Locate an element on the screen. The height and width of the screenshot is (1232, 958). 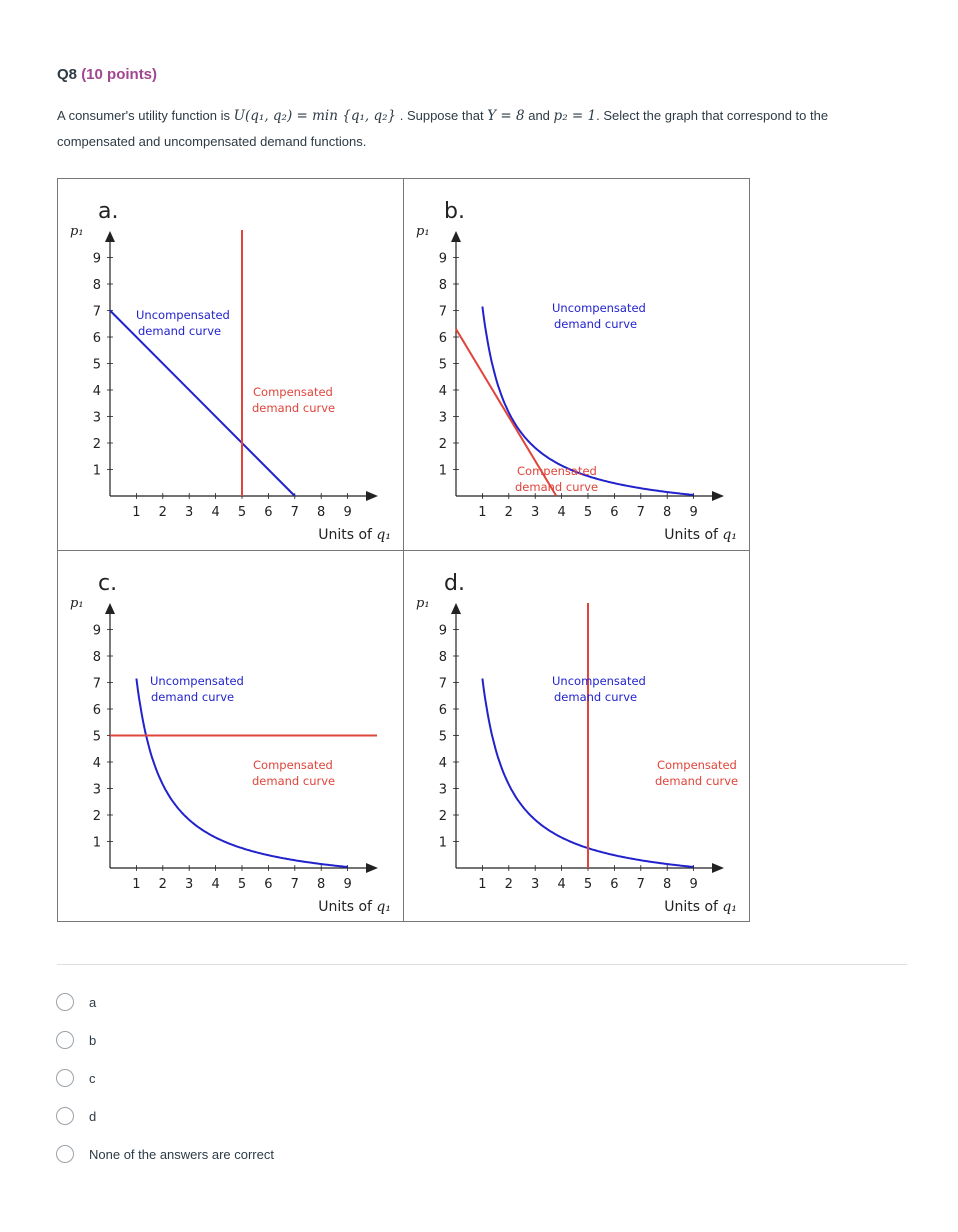
panel-a-x-tick-label: 4 is located at coordinates (215, 512).